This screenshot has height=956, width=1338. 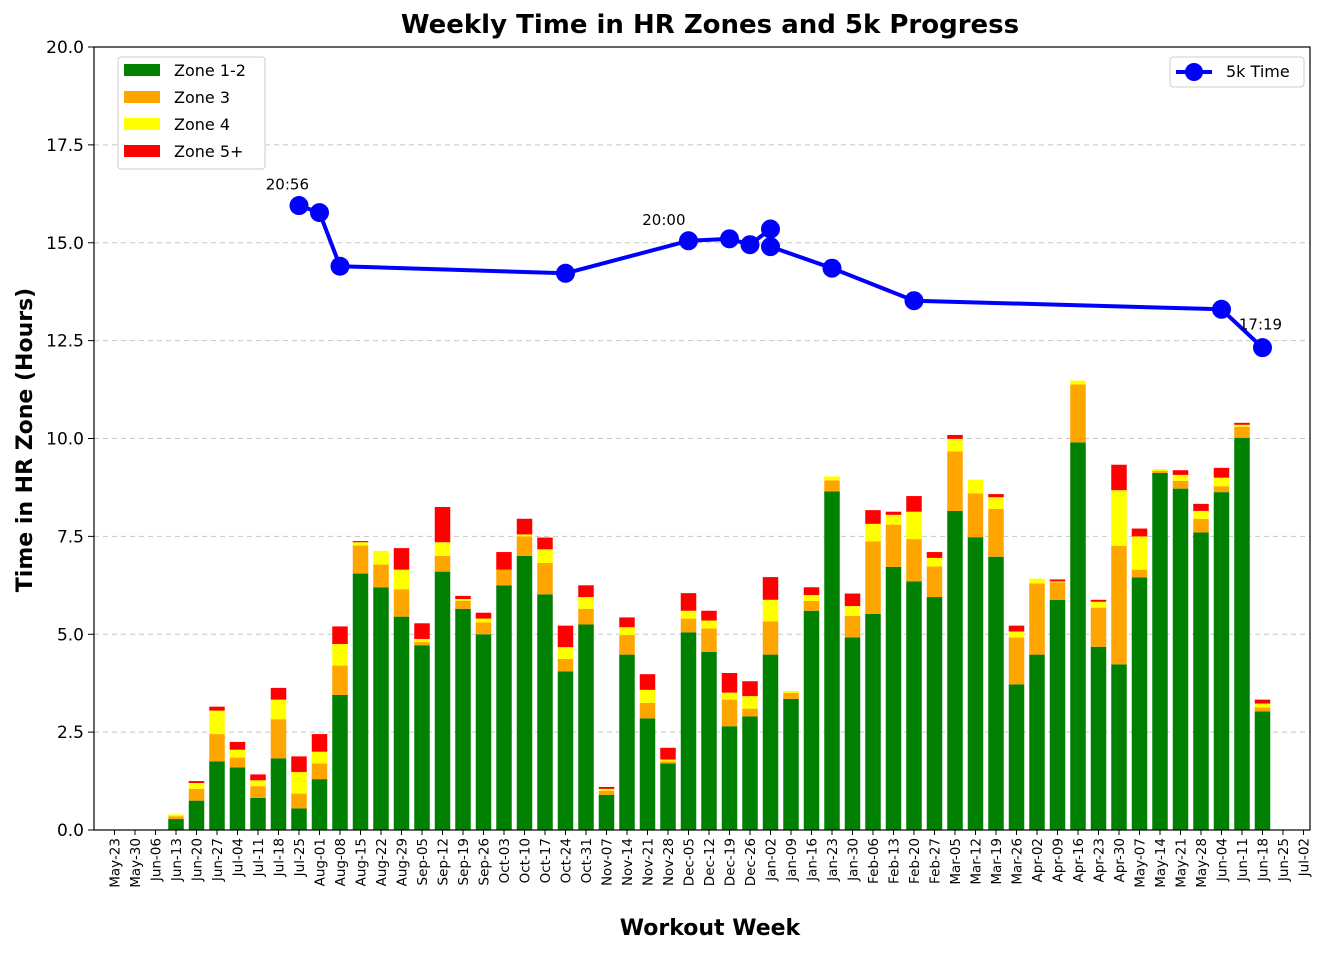 I want to click on x-tick-label: Dec-05, so click(x=690, y=862).